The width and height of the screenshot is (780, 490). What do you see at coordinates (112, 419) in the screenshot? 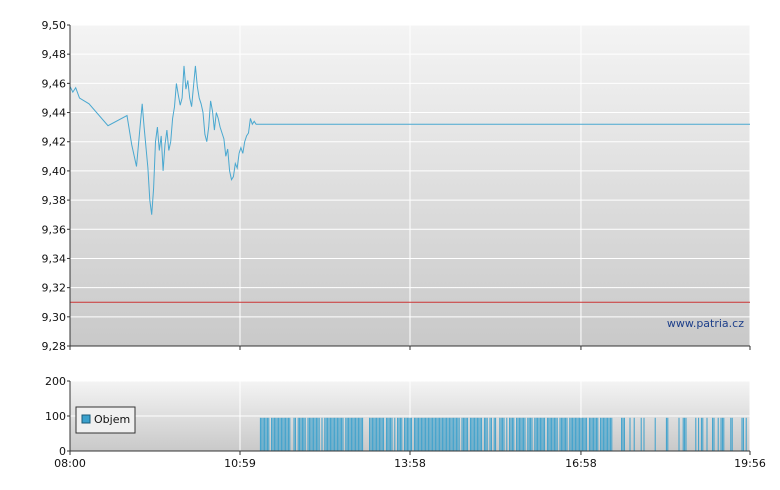
I see `legend-label: Objem` at bounding box center [112, 419].